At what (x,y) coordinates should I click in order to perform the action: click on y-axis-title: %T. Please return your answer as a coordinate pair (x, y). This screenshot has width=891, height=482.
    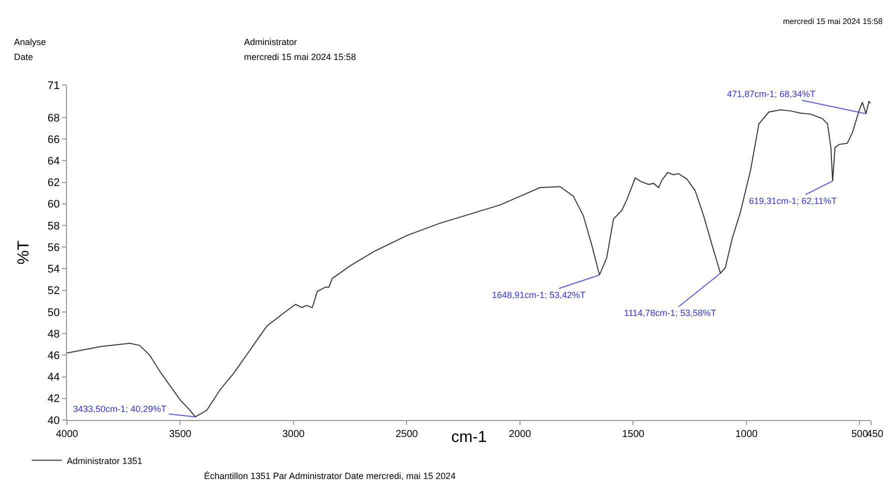
    Looking at the image, I should click on (23, 252).